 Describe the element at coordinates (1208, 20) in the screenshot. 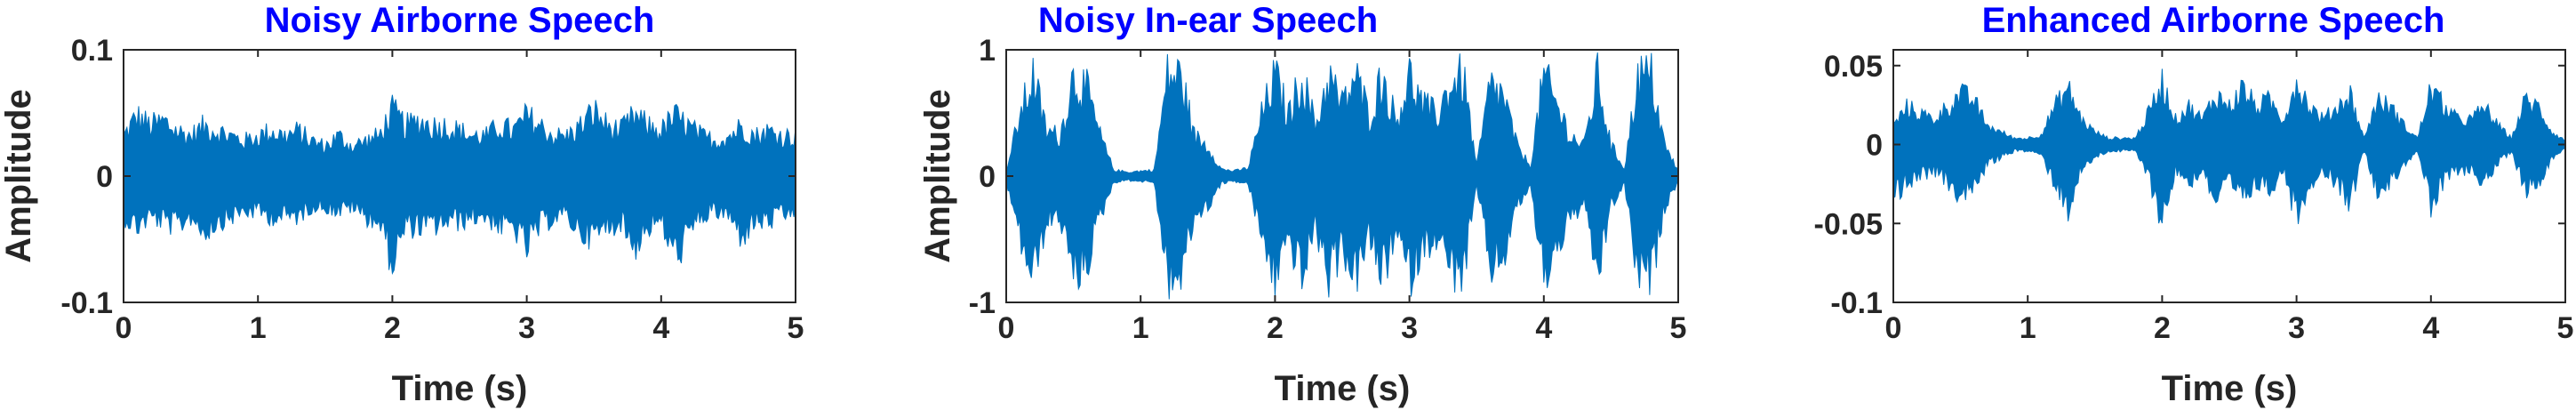

I see `chart-title: Noisy In-ear Speech` at that location.